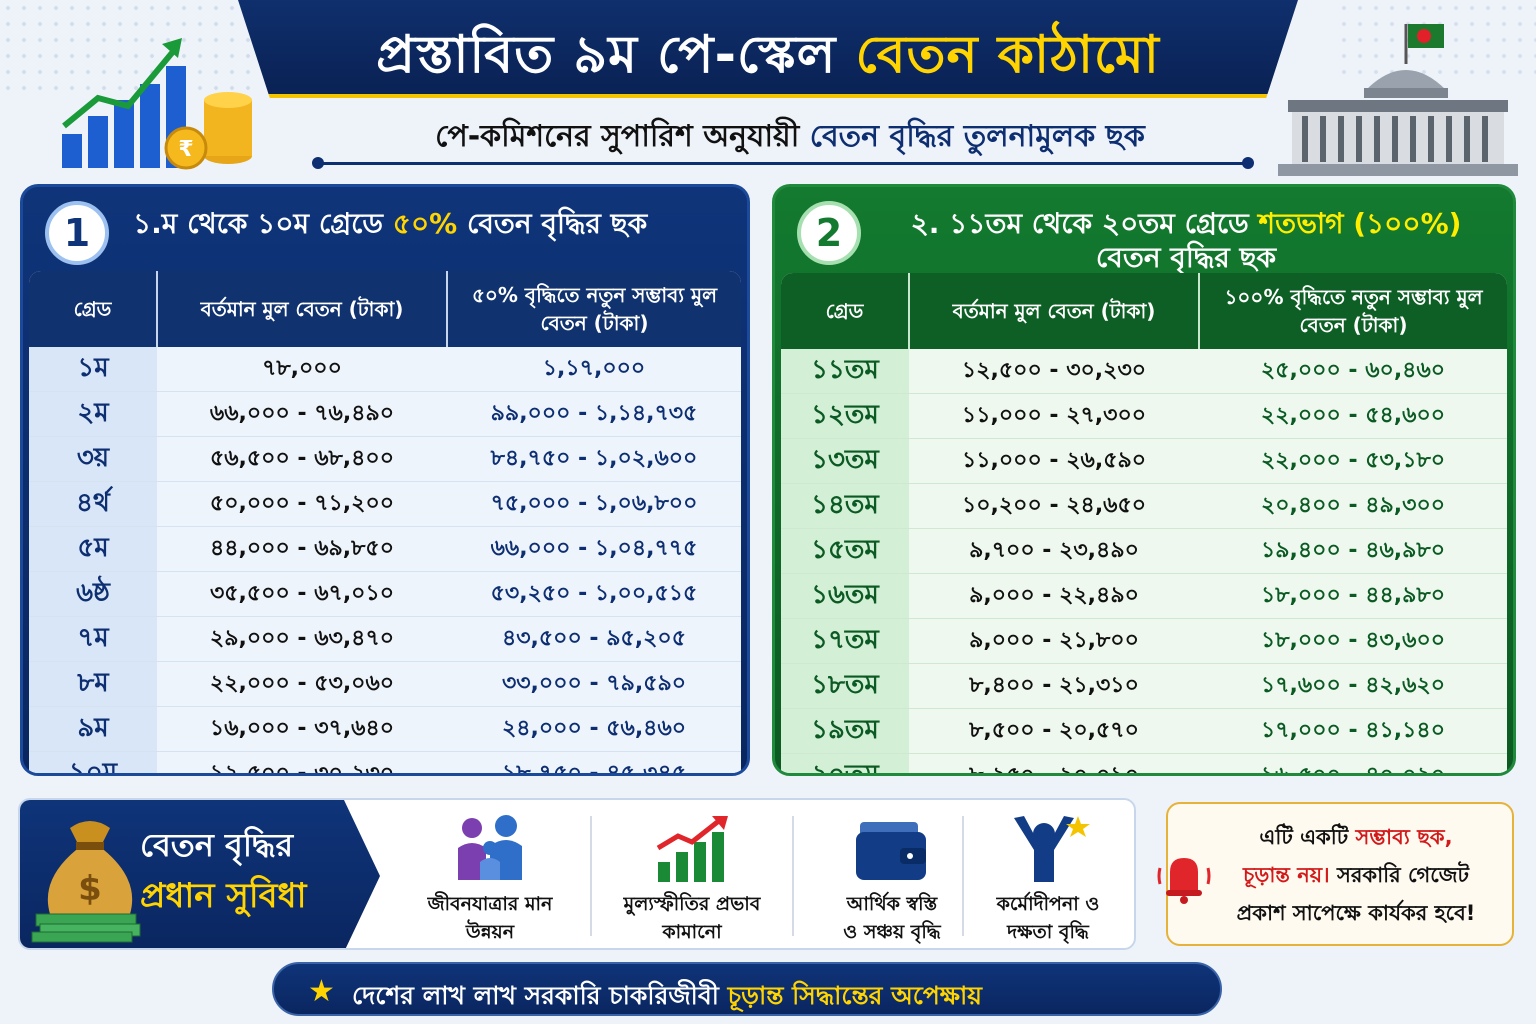 The width and height of the screenshot is (1536, 1024). I want to click on new-salary-cell: ২২,০০০ - ৫৩,১৮০, so click(1353, 461).